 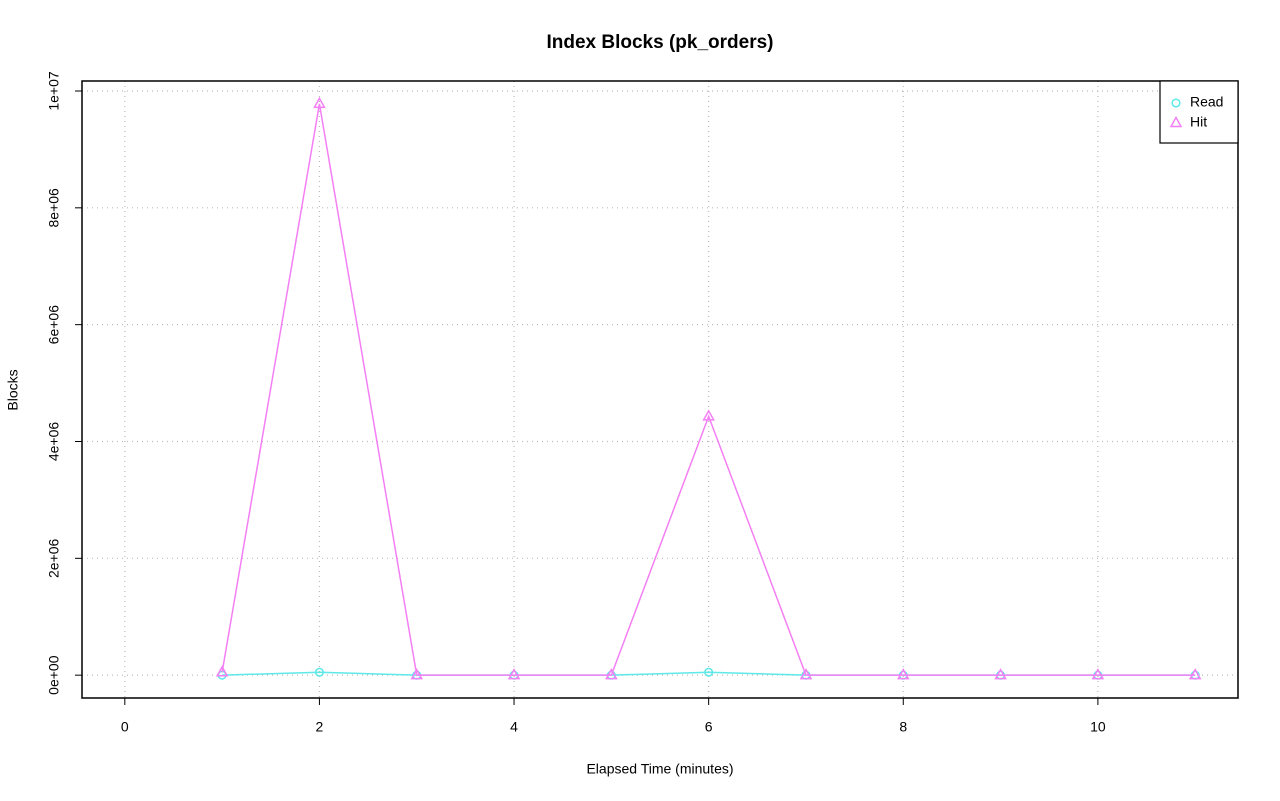 What do you see at coordinates (1198, 122) in the screenshot?
I see `legend-label: Hit` at bounding box center [1198, 122].